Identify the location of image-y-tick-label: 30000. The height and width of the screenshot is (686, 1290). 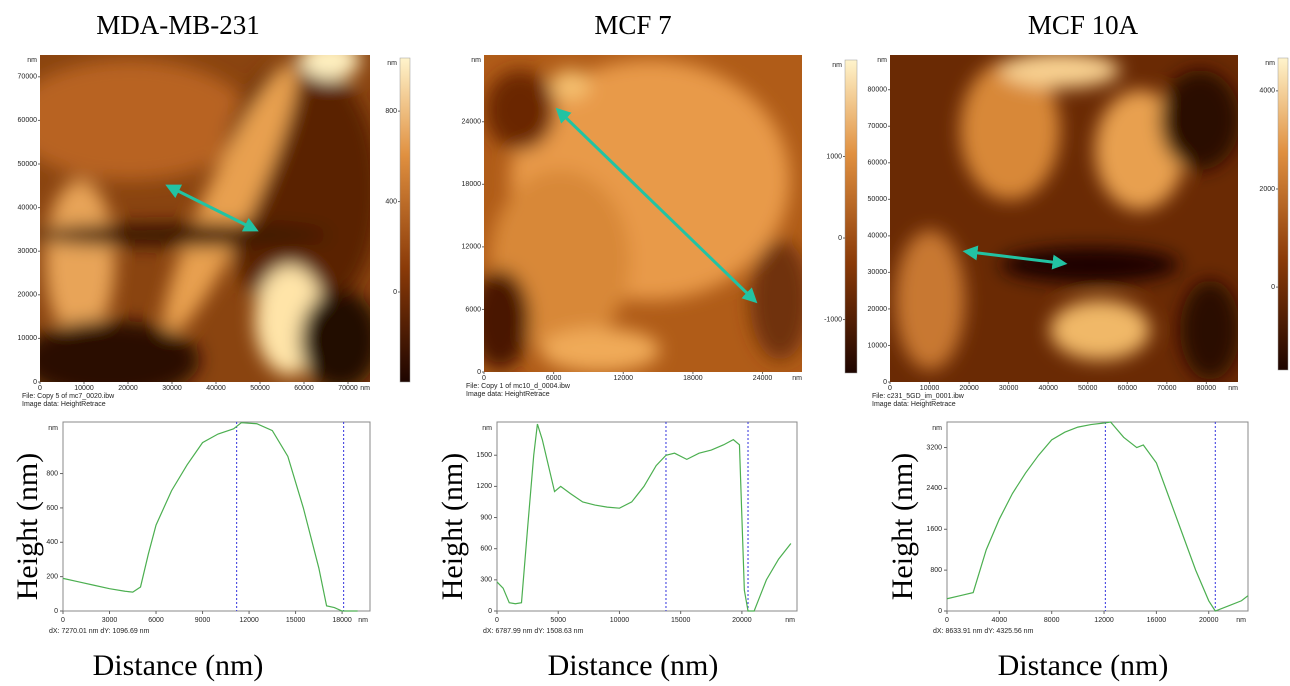
(28, 251).